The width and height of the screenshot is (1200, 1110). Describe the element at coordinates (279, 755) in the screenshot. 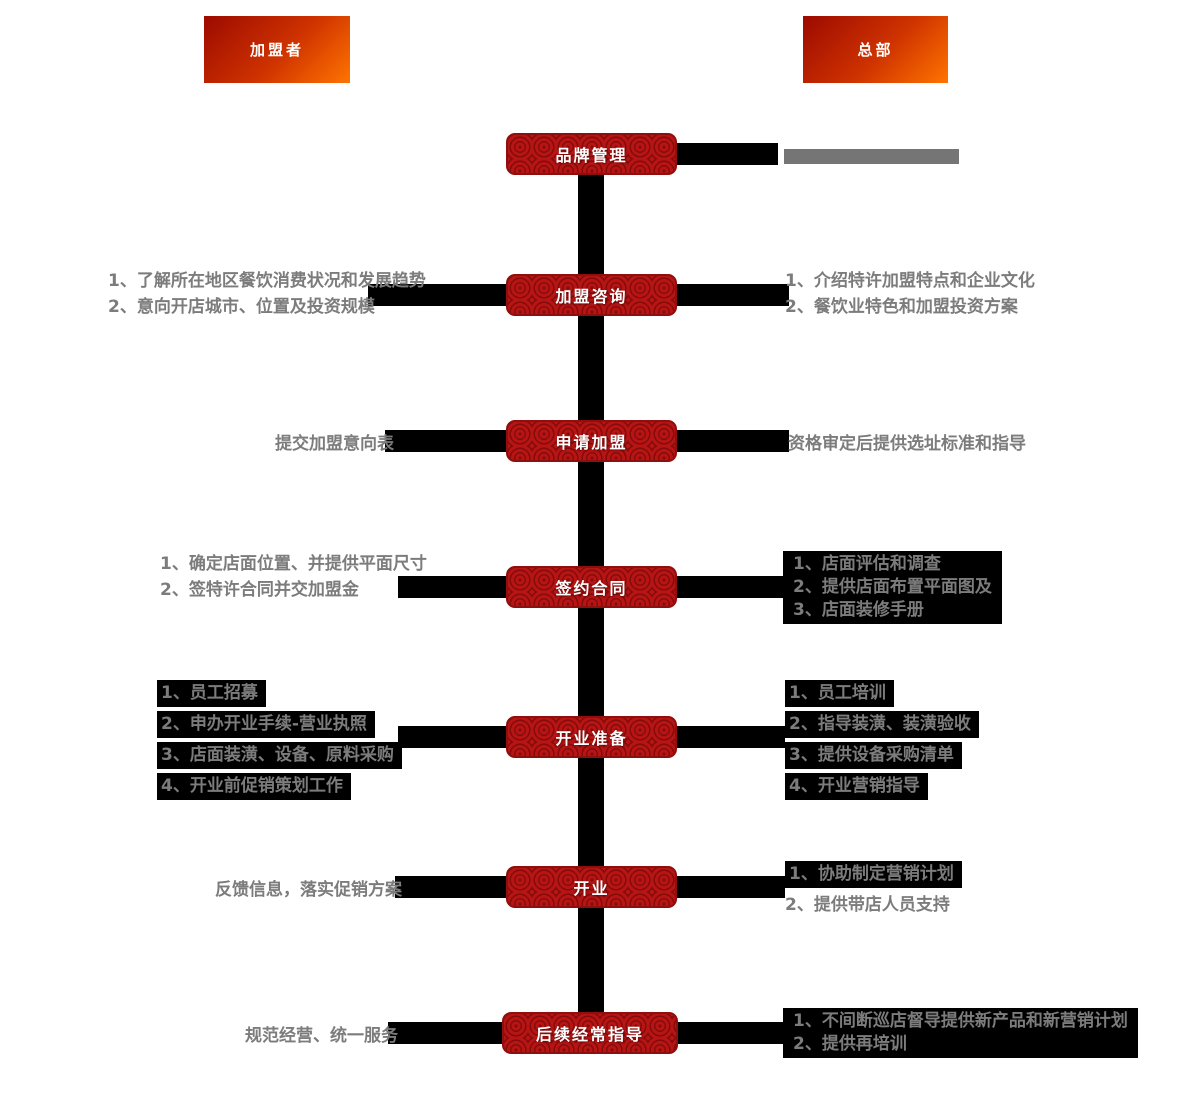

I see `note-line: 3、店面装潢、设备、原料采购` at that location.